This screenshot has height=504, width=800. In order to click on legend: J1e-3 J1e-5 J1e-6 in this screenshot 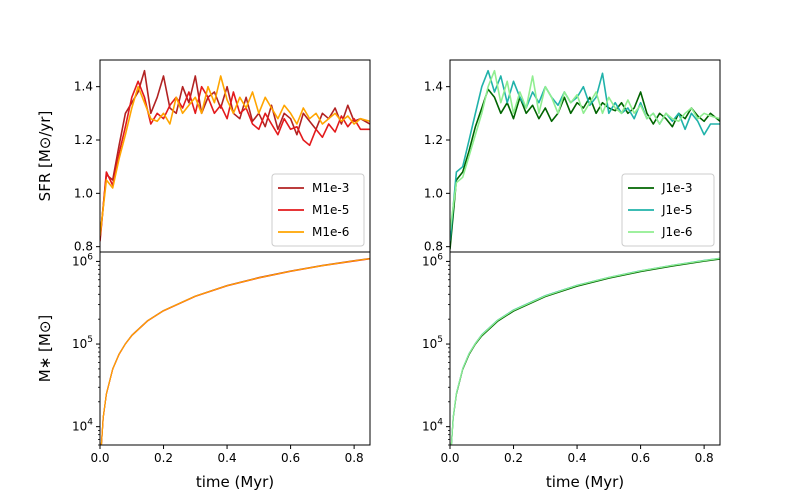, I will do `click(668, 210)`.